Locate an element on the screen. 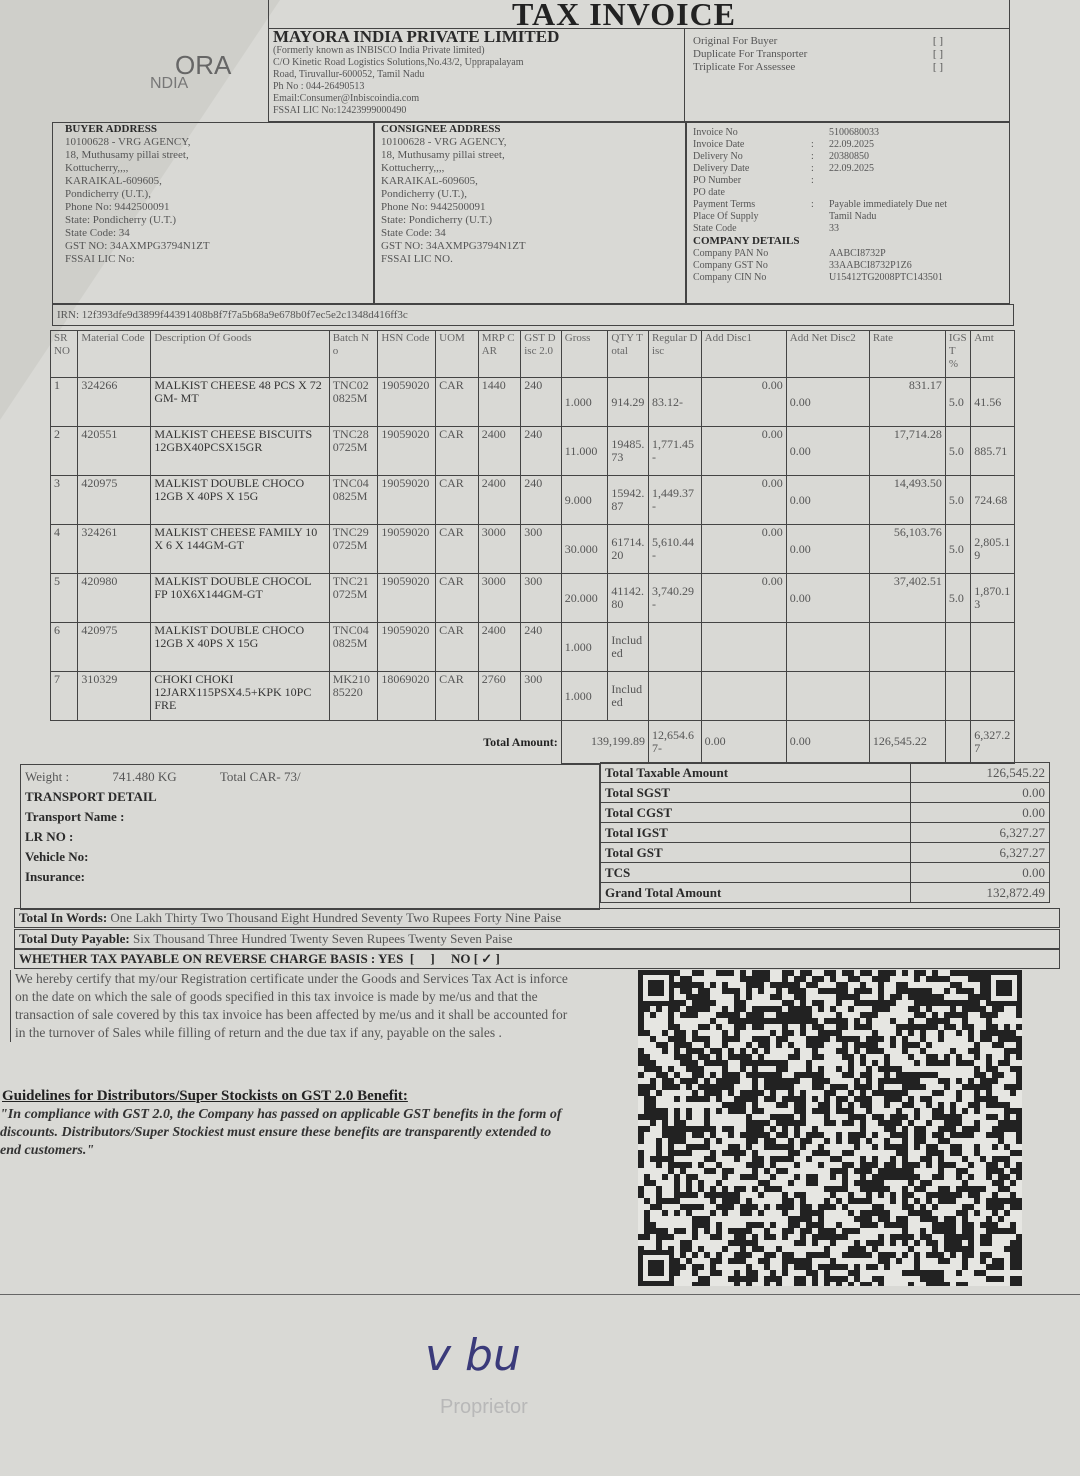 The height and width of the screenshot is (1476, 1080). invoice-field: PO date is located at coordinates (851, 193).